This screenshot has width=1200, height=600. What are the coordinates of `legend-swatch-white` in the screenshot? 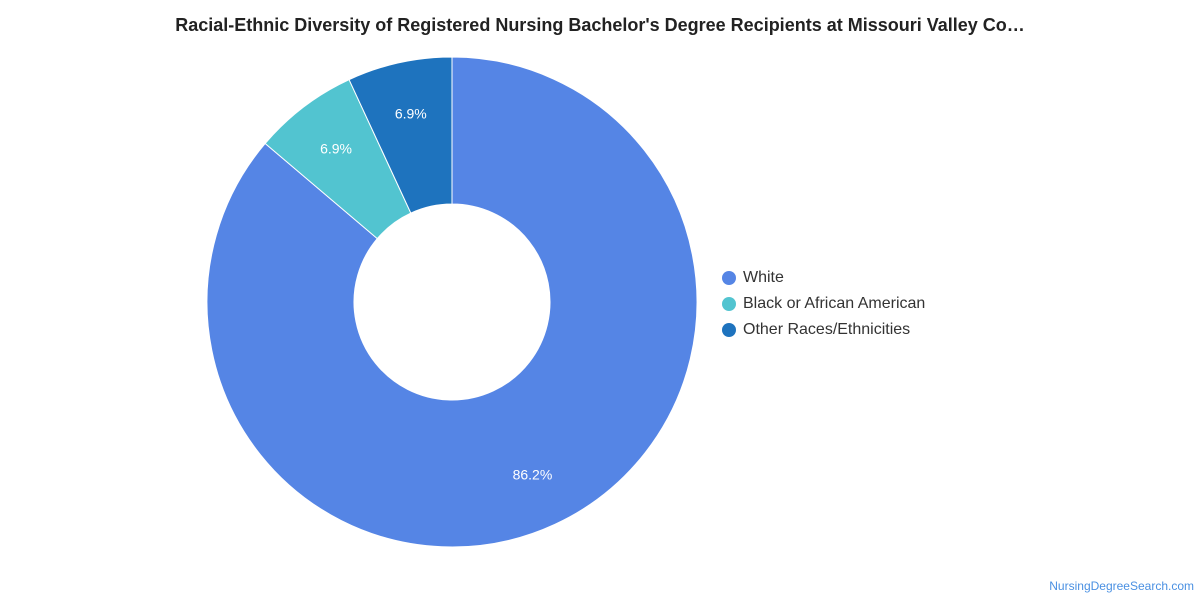 It's located at (729, 278).